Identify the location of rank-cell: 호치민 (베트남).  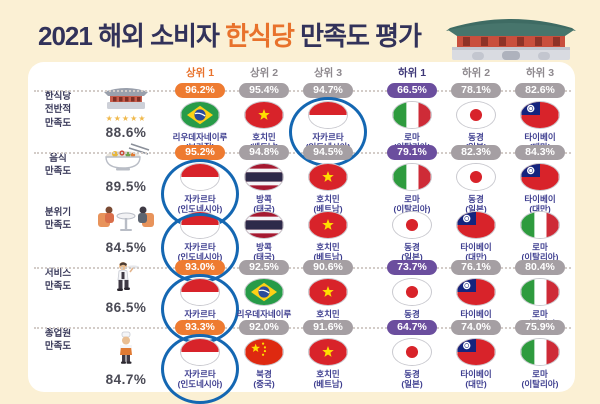
(328, 230).